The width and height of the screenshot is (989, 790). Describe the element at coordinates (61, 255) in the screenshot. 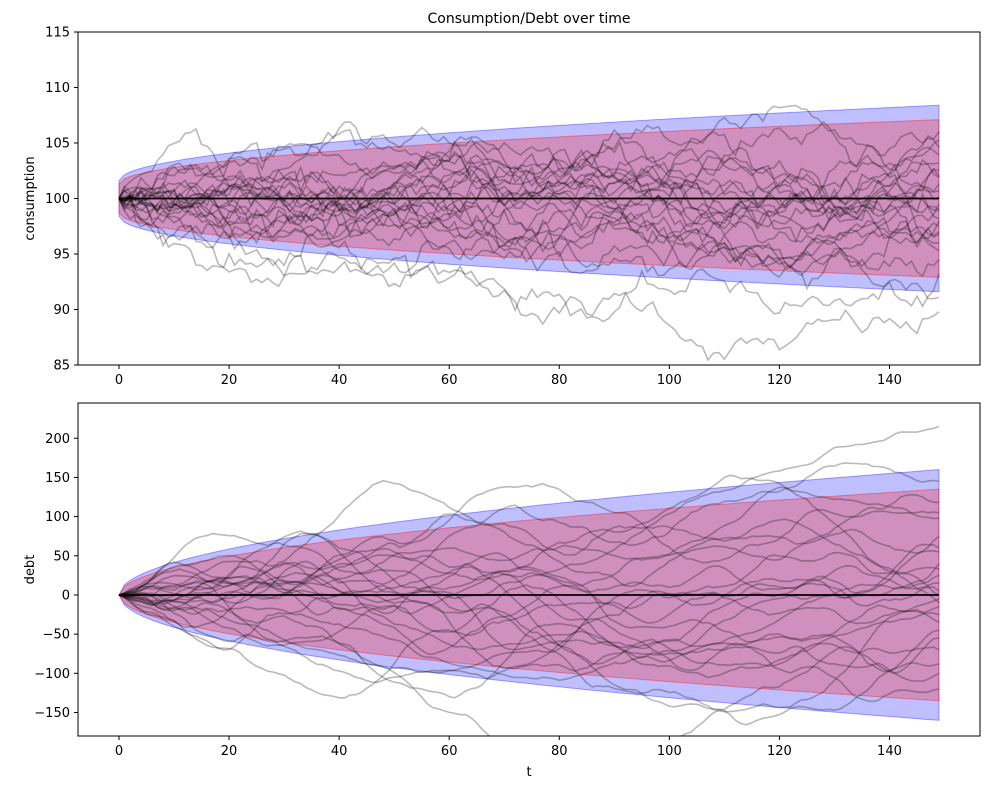

I see `y-tick-label: 95` at that location.